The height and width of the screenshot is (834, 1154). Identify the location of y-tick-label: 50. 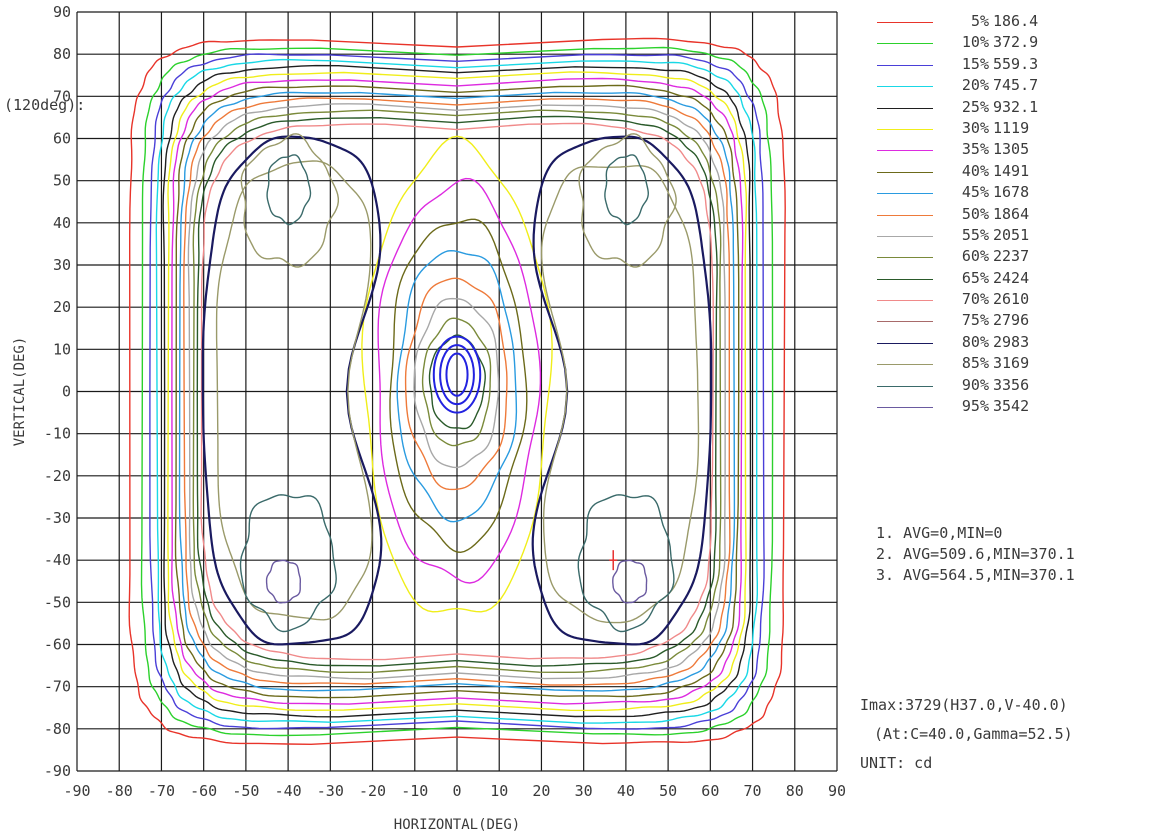
(62, 181).